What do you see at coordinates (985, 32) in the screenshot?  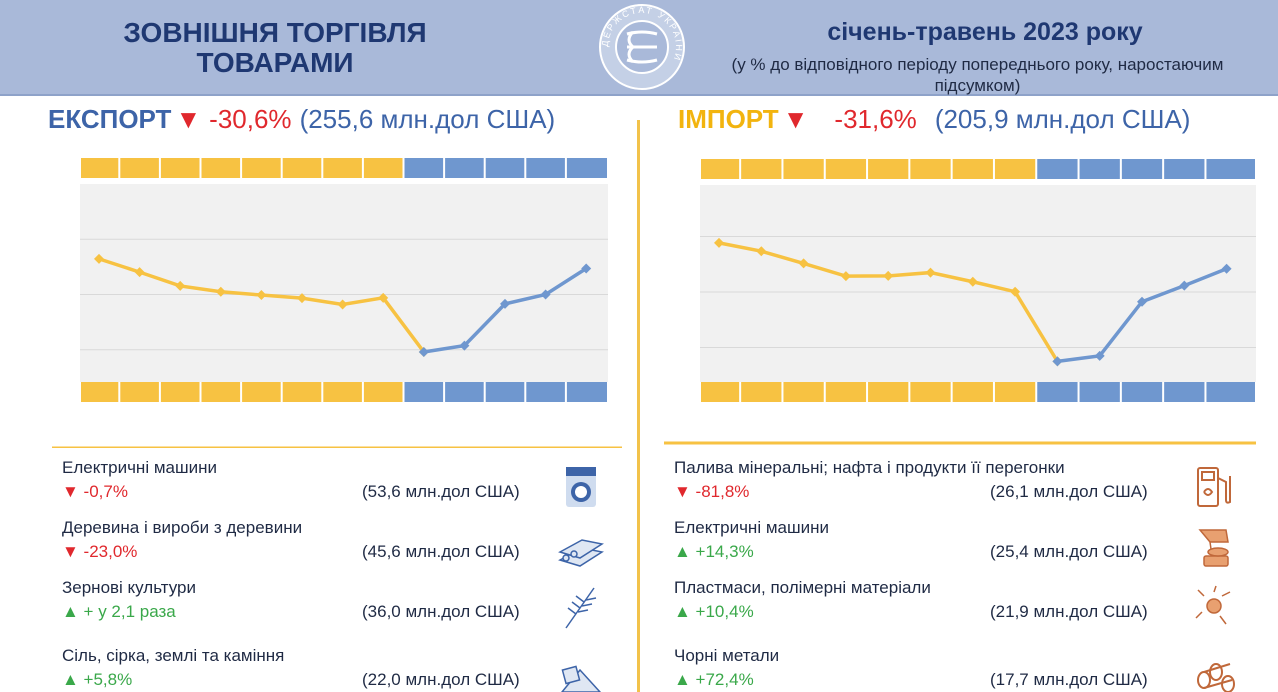 I see `report-period: січень-травень 2023 року` at bounding box center [985, 32].